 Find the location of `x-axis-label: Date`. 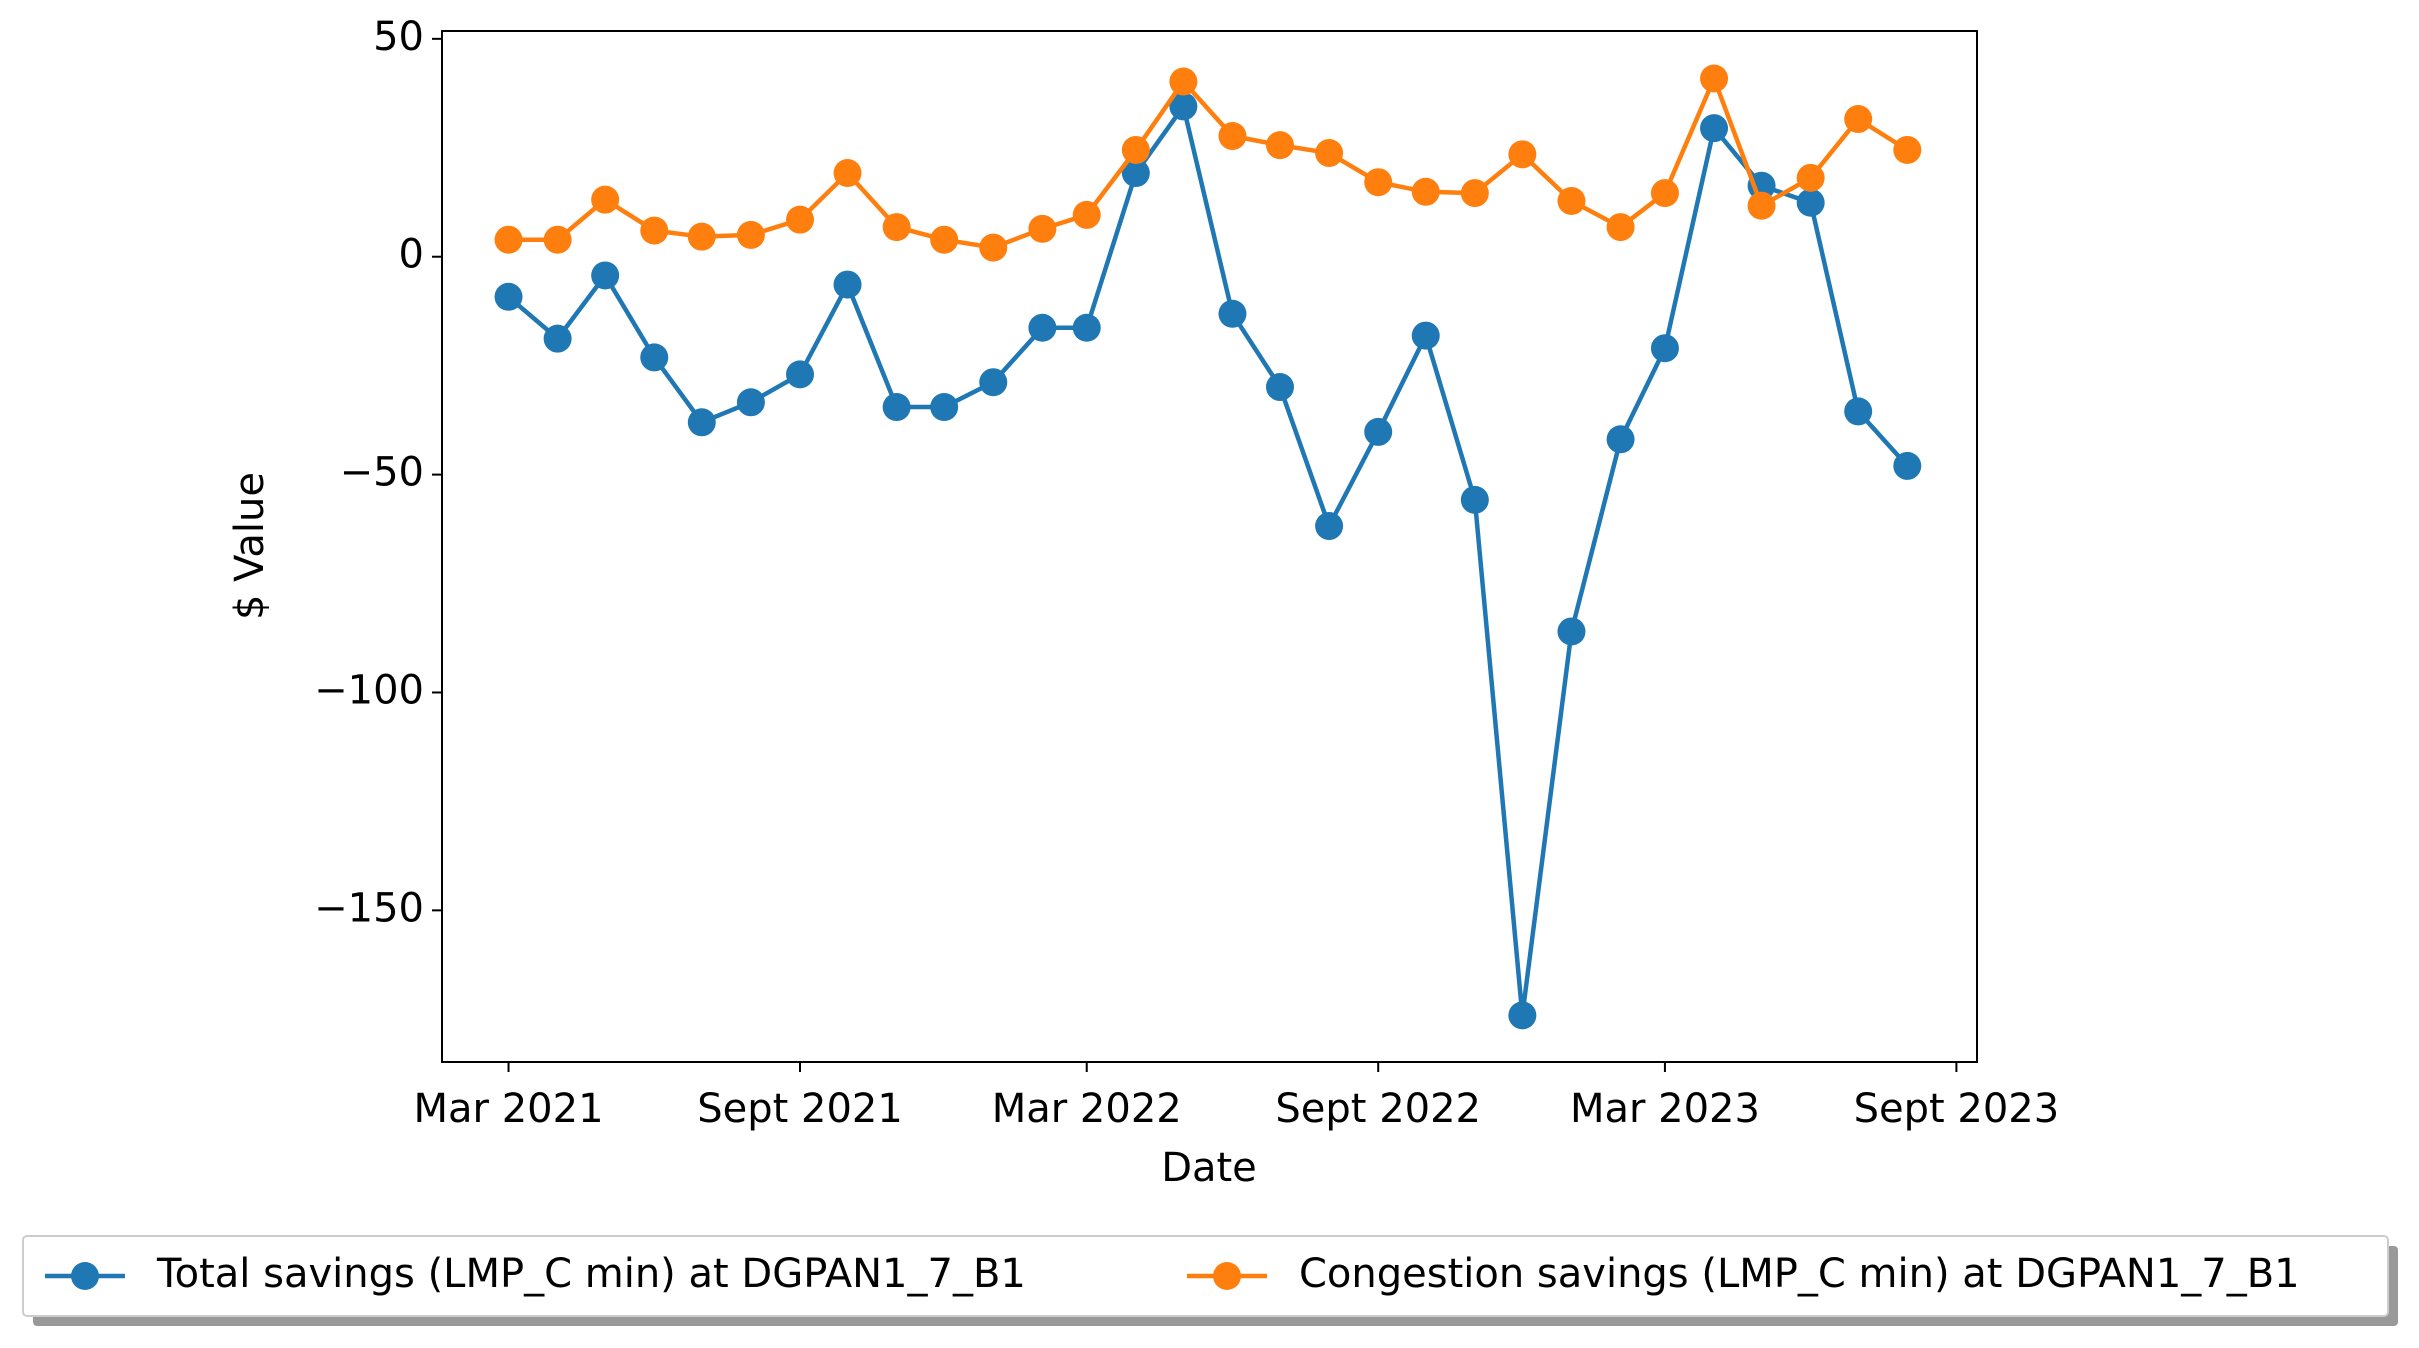

x-axis-label: Date is located at coordinates (1209, 1168).